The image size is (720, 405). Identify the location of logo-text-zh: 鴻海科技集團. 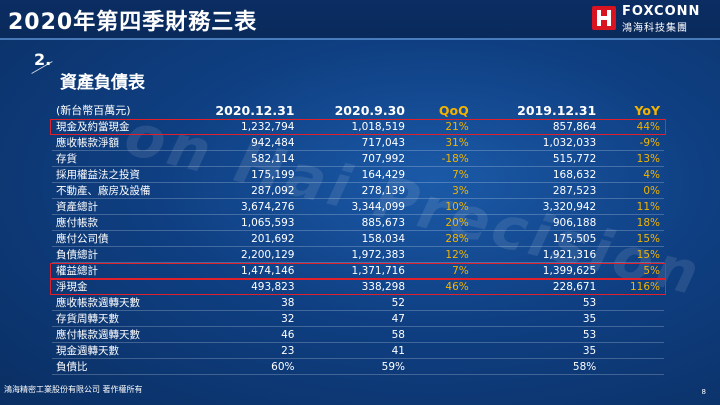
(655, 28).